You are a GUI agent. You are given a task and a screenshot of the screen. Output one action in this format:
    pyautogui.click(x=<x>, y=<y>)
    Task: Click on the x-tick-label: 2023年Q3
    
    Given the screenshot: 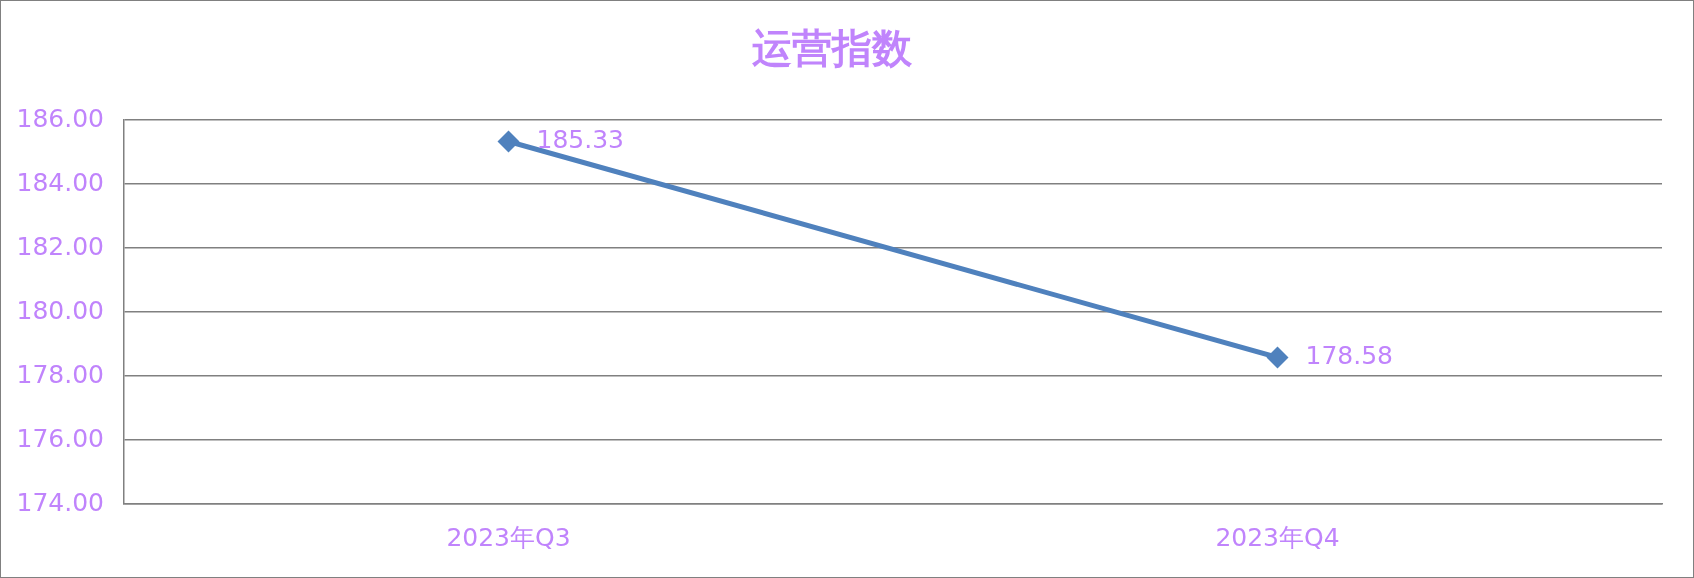 What is the action you would take?
    pyautogui.click(x=508, y=537)
    